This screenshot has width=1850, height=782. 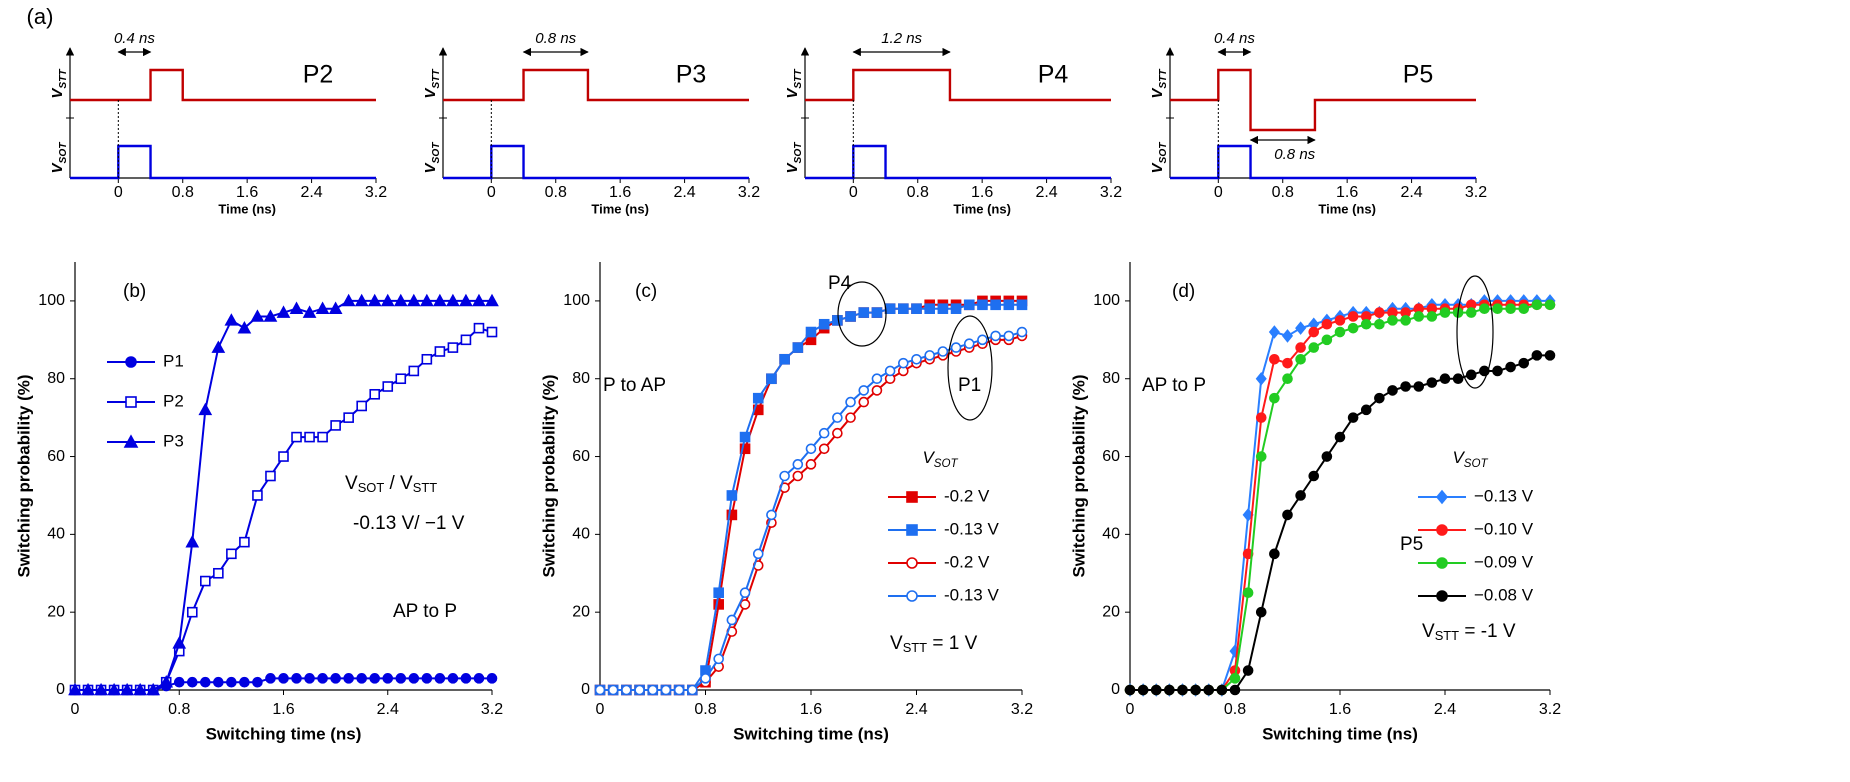 What do you see at coordinates (134, 38) in the screenshot?
I see `span-label: 0.4 ns` at bounding box center [134, 38].